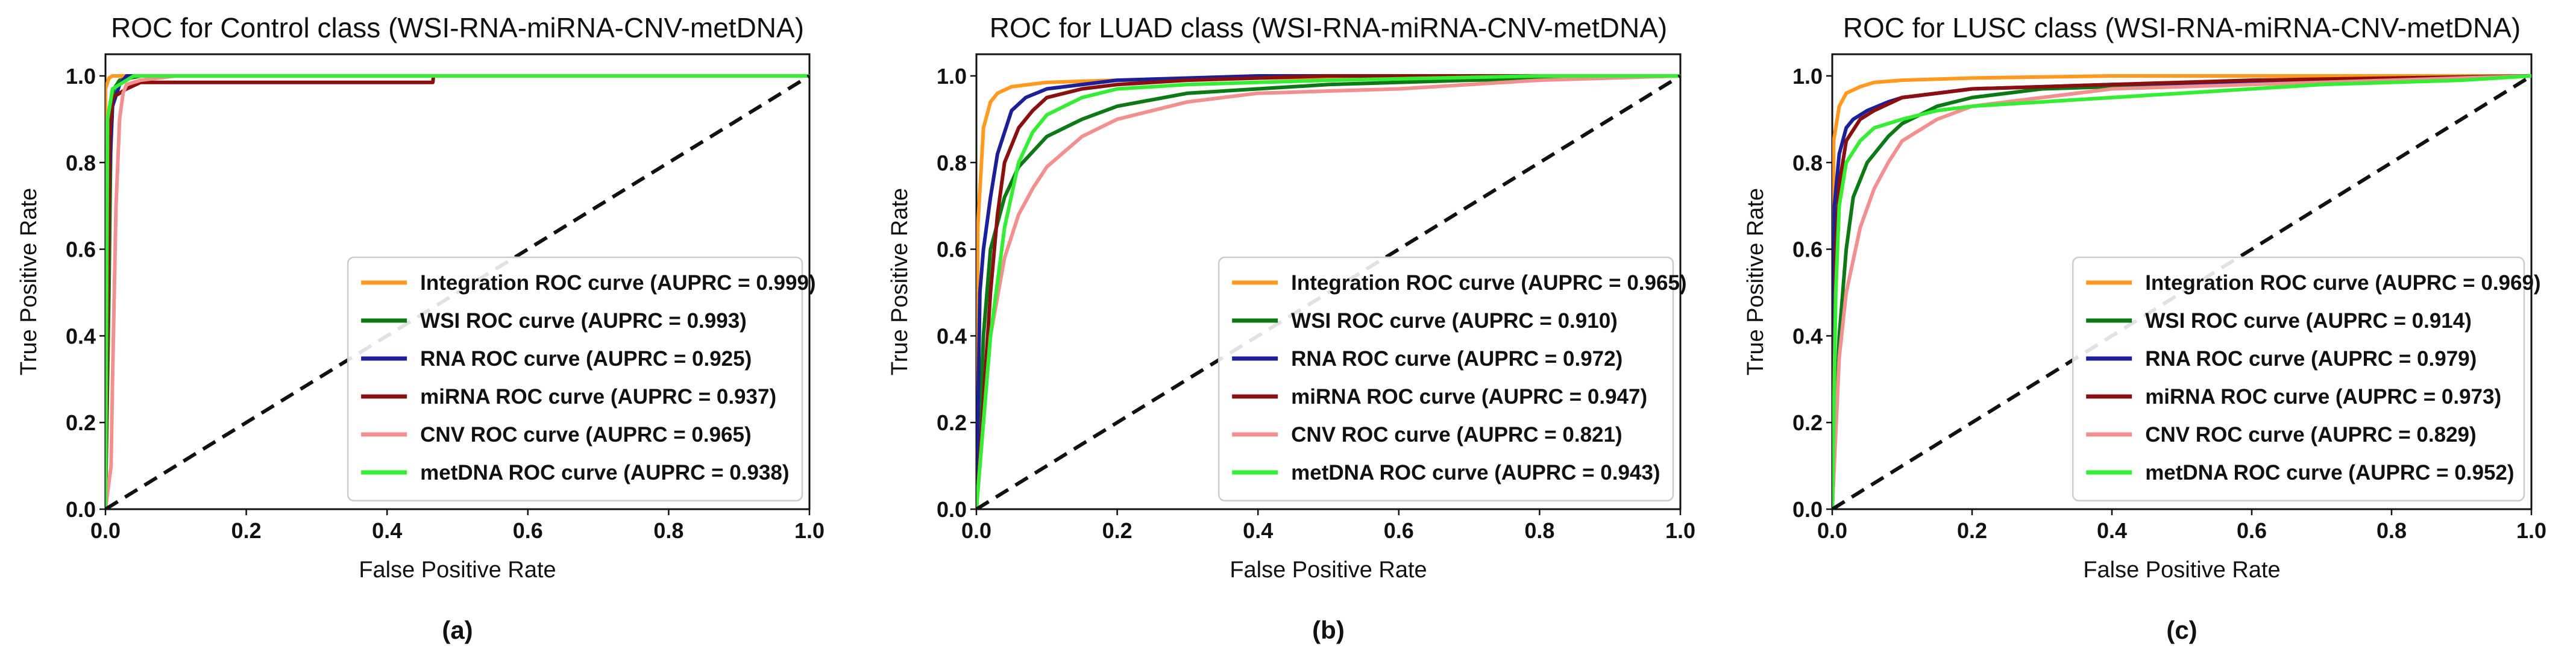 This screenshot has height=655, width=2576. I want to click on legend-entry: Integration ROC curve (AUPRC = 0.999), so click(617, 283).